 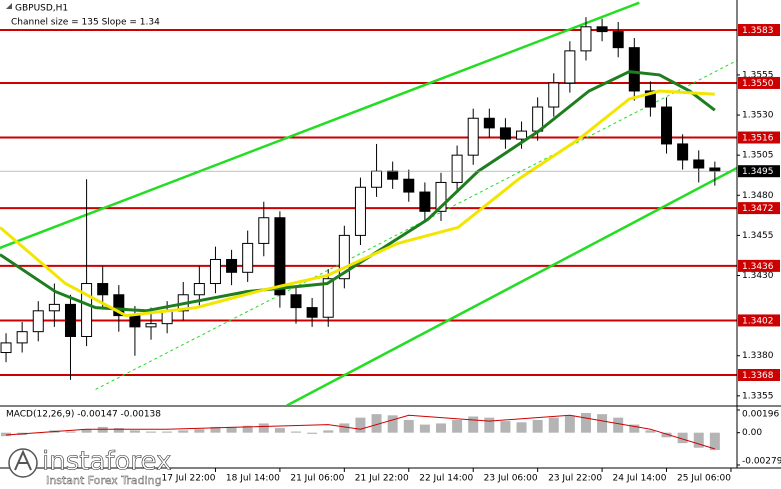 What do you see at coordinates (382, 479) in the screenshot?
I see `x-tick-label: 21 Jul 22:00` at bounding box center [382, 479].